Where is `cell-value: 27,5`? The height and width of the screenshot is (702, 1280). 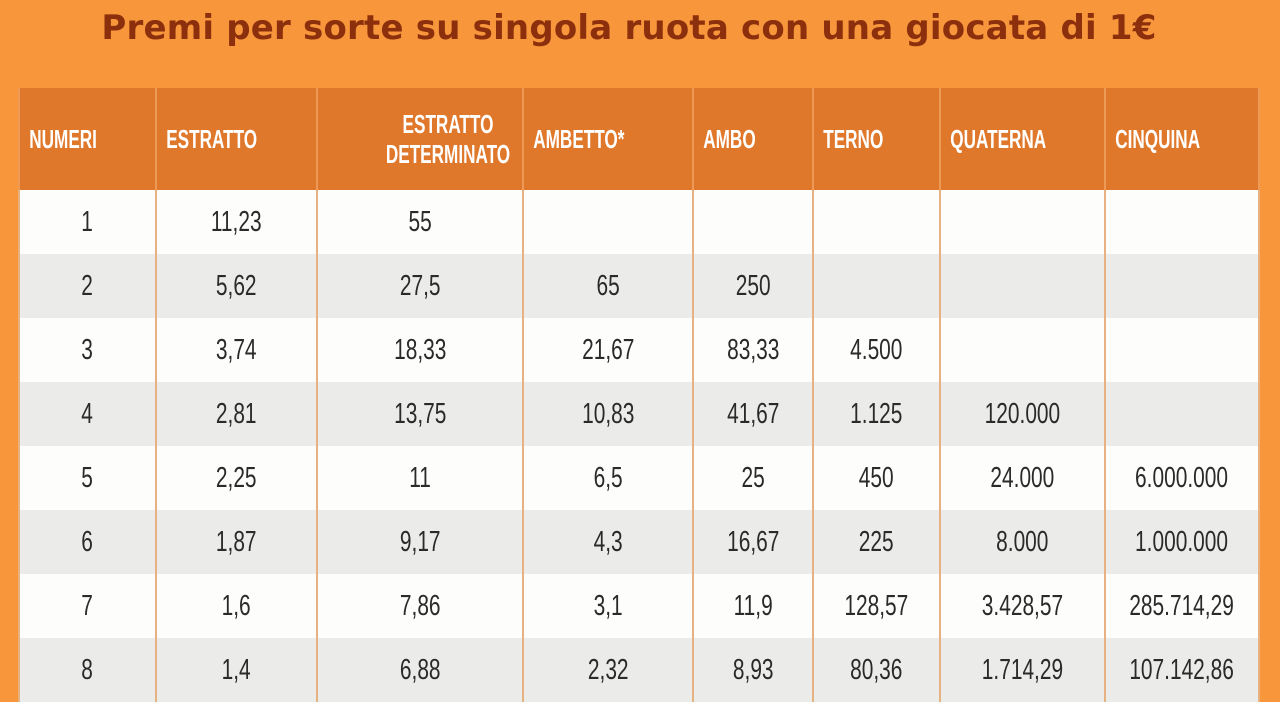
cell-value: 27,5 is located at coordinates (420, 285).